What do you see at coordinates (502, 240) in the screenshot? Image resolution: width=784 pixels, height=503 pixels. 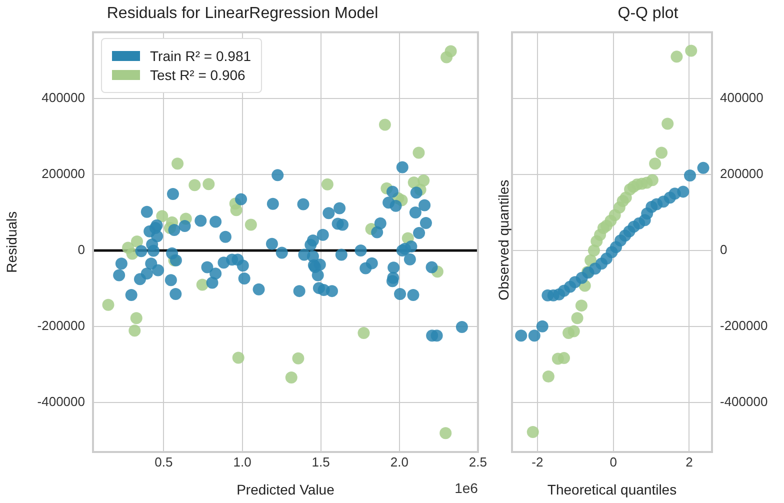 I see `y-axis-title: Observed quantiles` at bounding box center [502, 240].